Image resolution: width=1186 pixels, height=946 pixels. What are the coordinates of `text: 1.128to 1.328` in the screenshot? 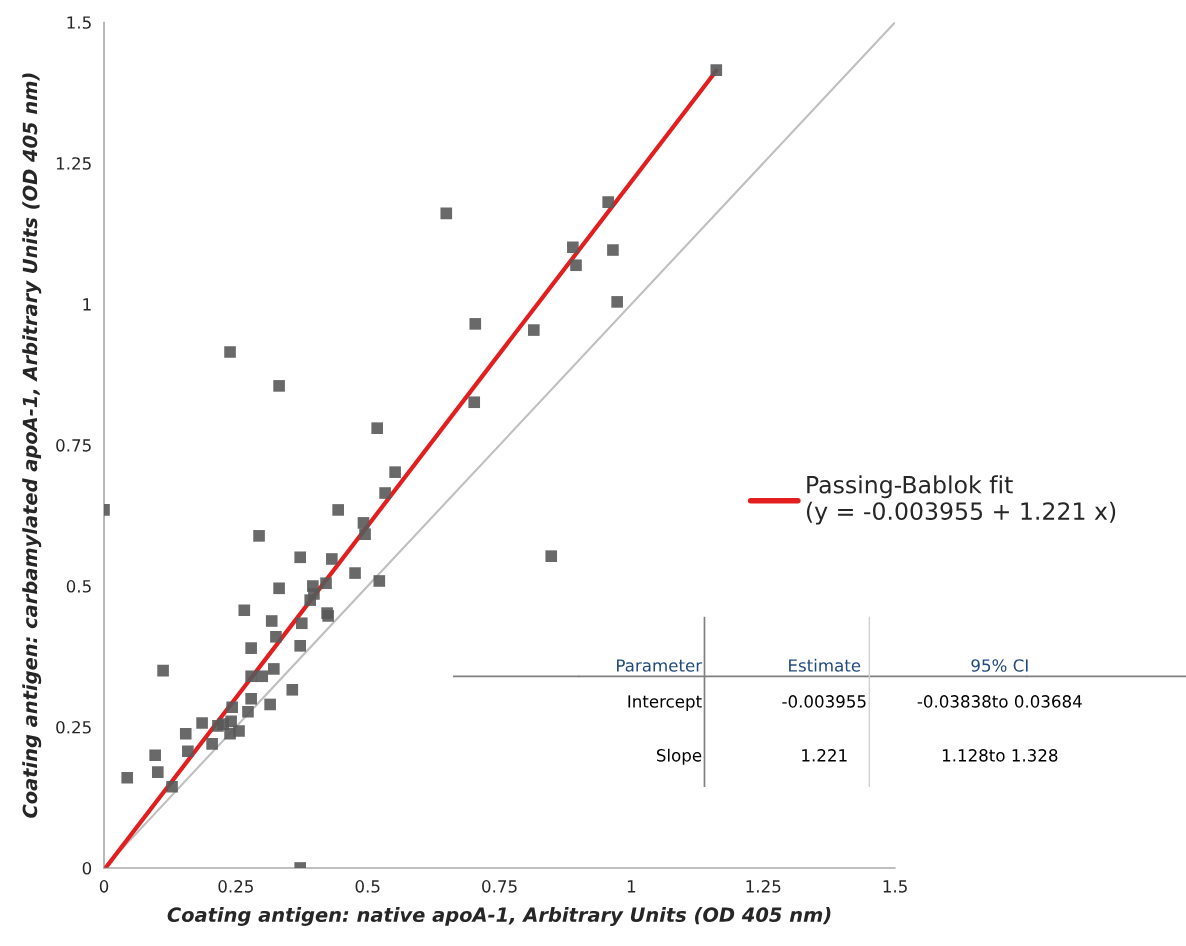 It's located at (1000, 755).